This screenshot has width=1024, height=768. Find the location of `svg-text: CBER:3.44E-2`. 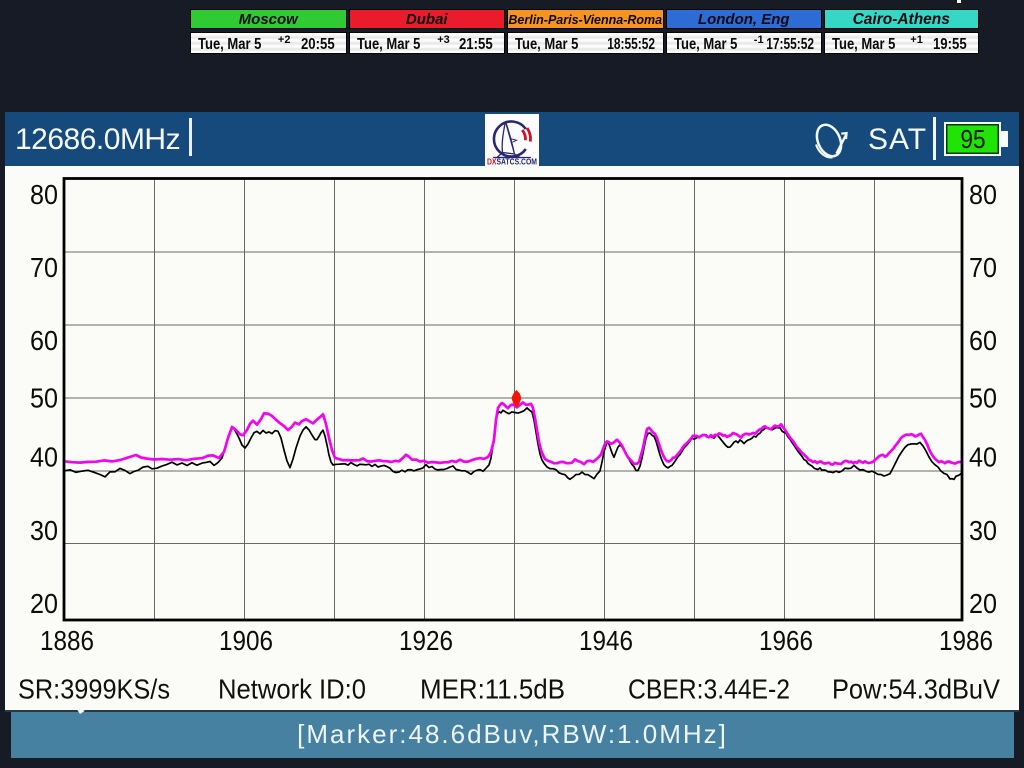

svg-text: CBER:3.44E-2 is located at coordinates (709, 689).